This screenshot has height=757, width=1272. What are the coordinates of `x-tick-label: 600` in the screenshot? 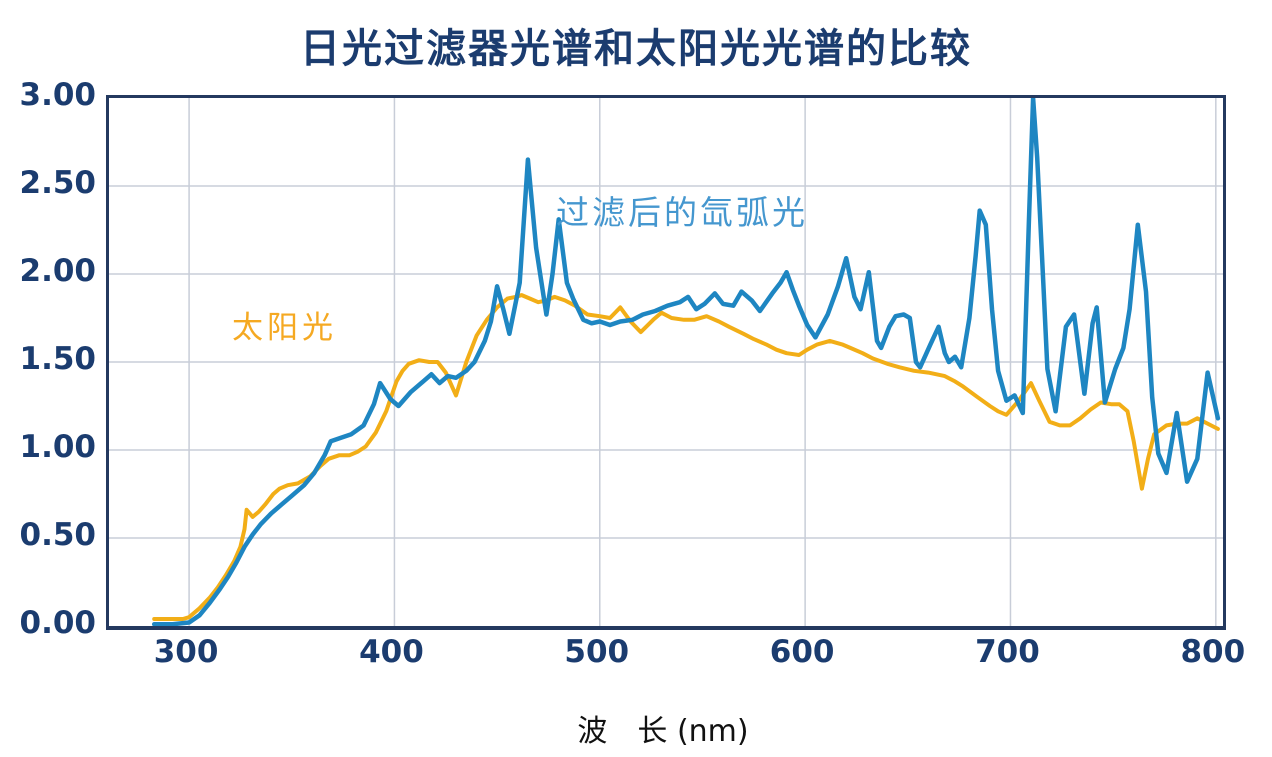 It's located at (802, 652).